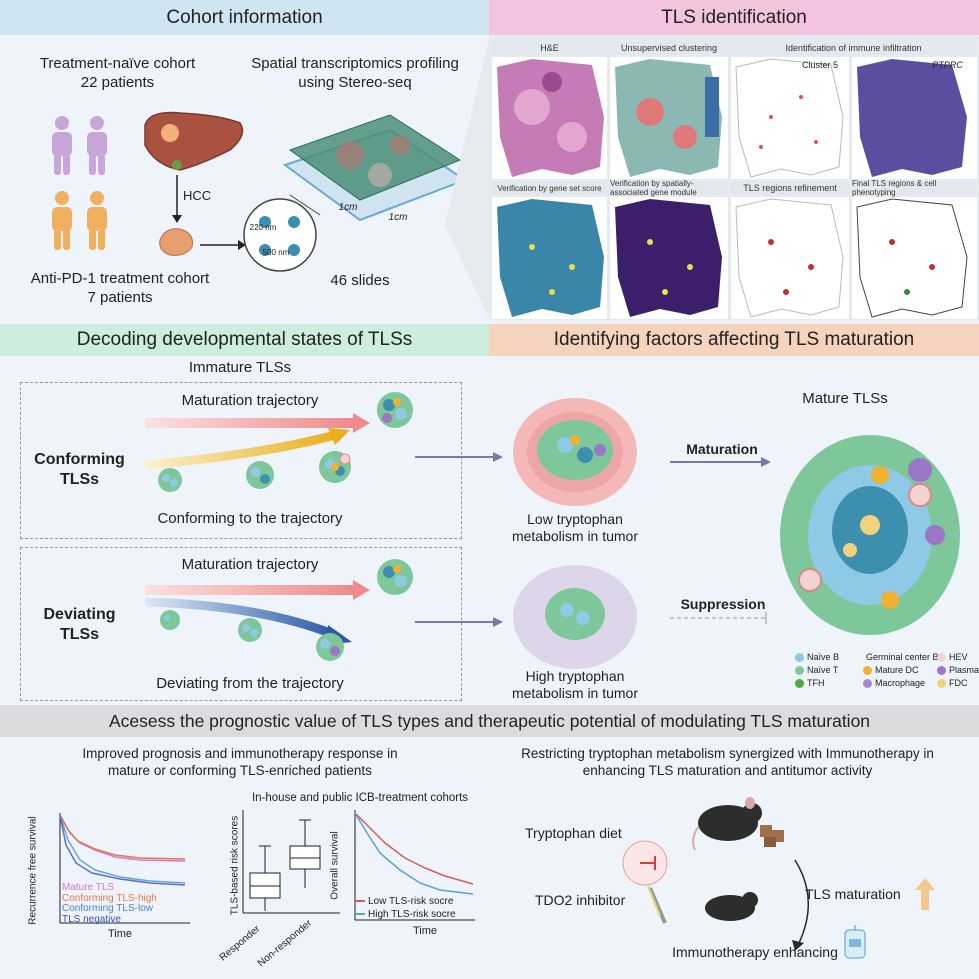 This screenshot has height=979, width=979. What do you see at coordinates (947, 65) in the screenshot?
I see `ptprc-label: PTPRC` at bounding box center [947, 65].